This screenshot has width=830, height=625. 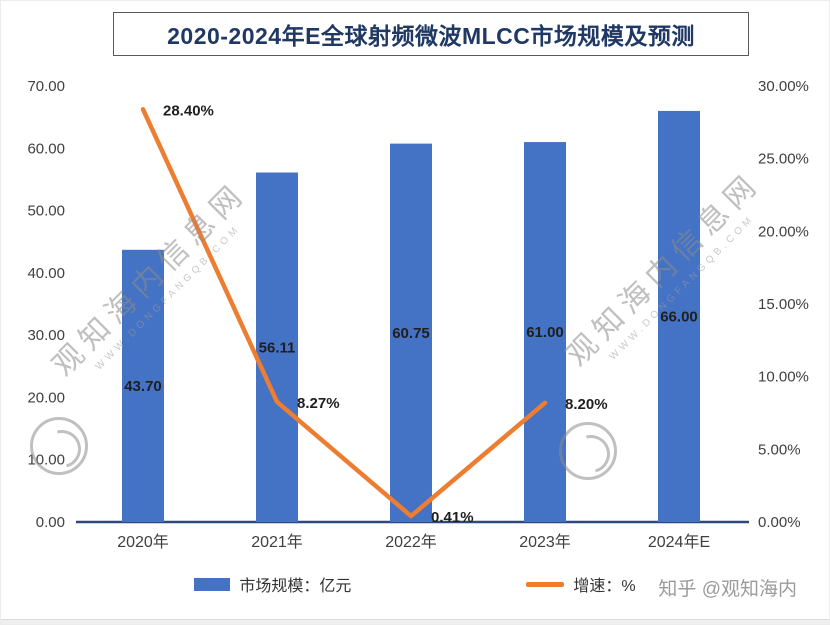 I want to click on legend-label: 市场规模：亿元, so click(x=295, y=586).